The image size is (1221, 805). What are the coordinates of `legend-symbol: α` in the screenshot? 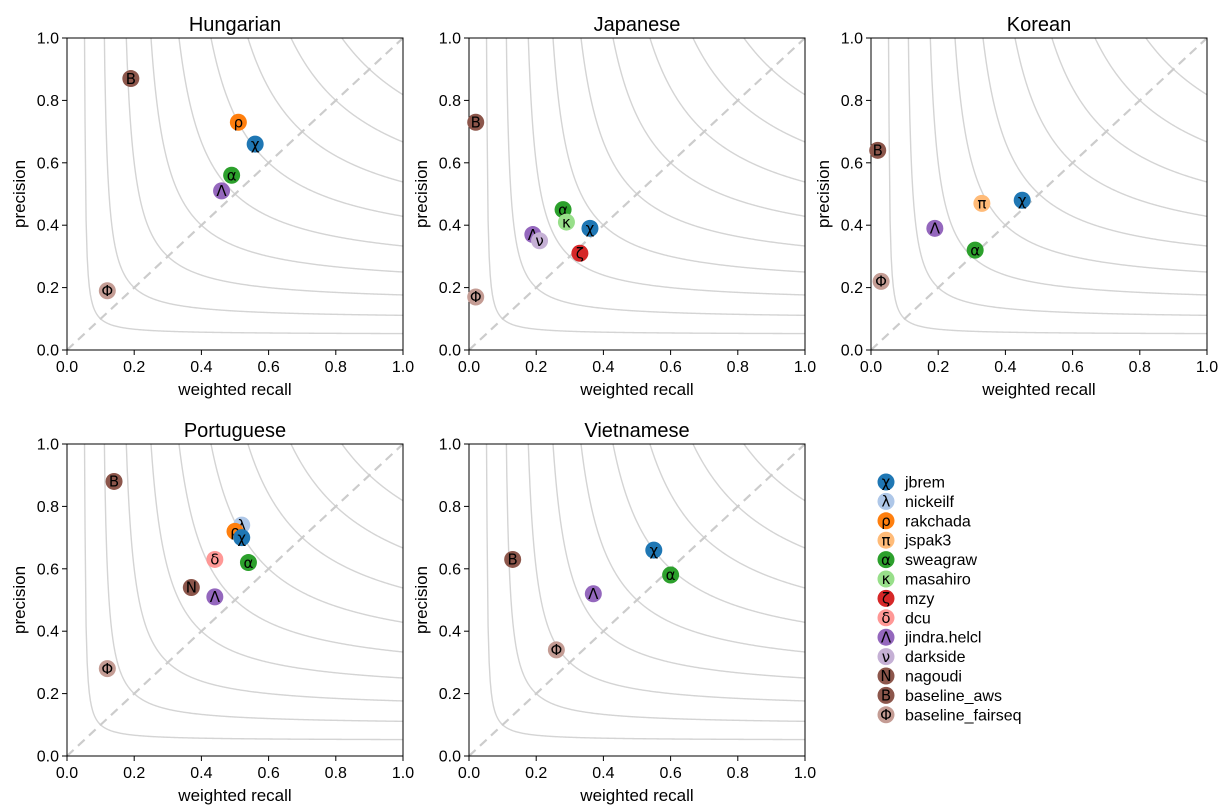 It's located at (886, 560).